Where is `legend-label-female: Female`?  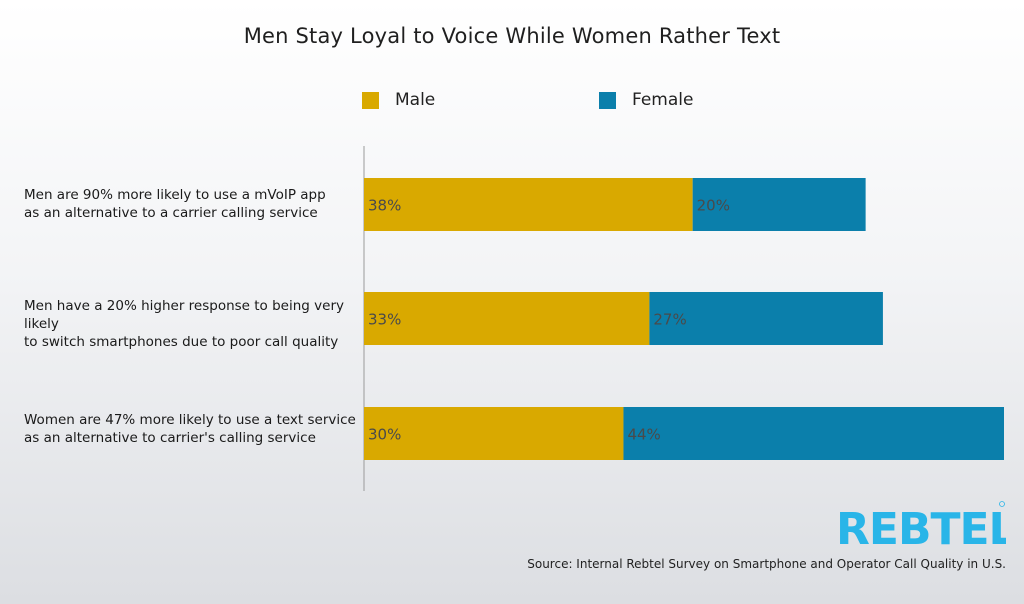 legend-label-female: Female is located at coordinates (663, 100).